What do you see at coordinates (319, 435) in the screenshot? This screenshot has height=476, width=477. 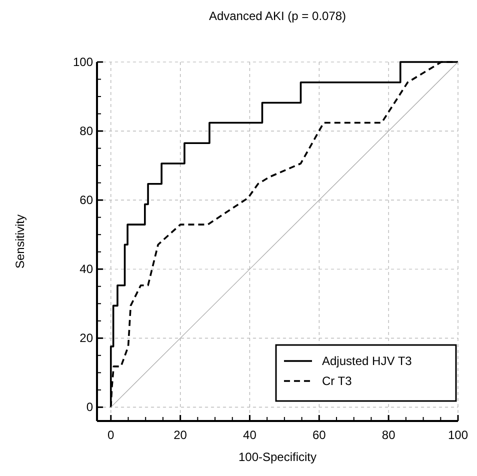 I see `x-tick-label: 60` at bounding box center [319, 435].